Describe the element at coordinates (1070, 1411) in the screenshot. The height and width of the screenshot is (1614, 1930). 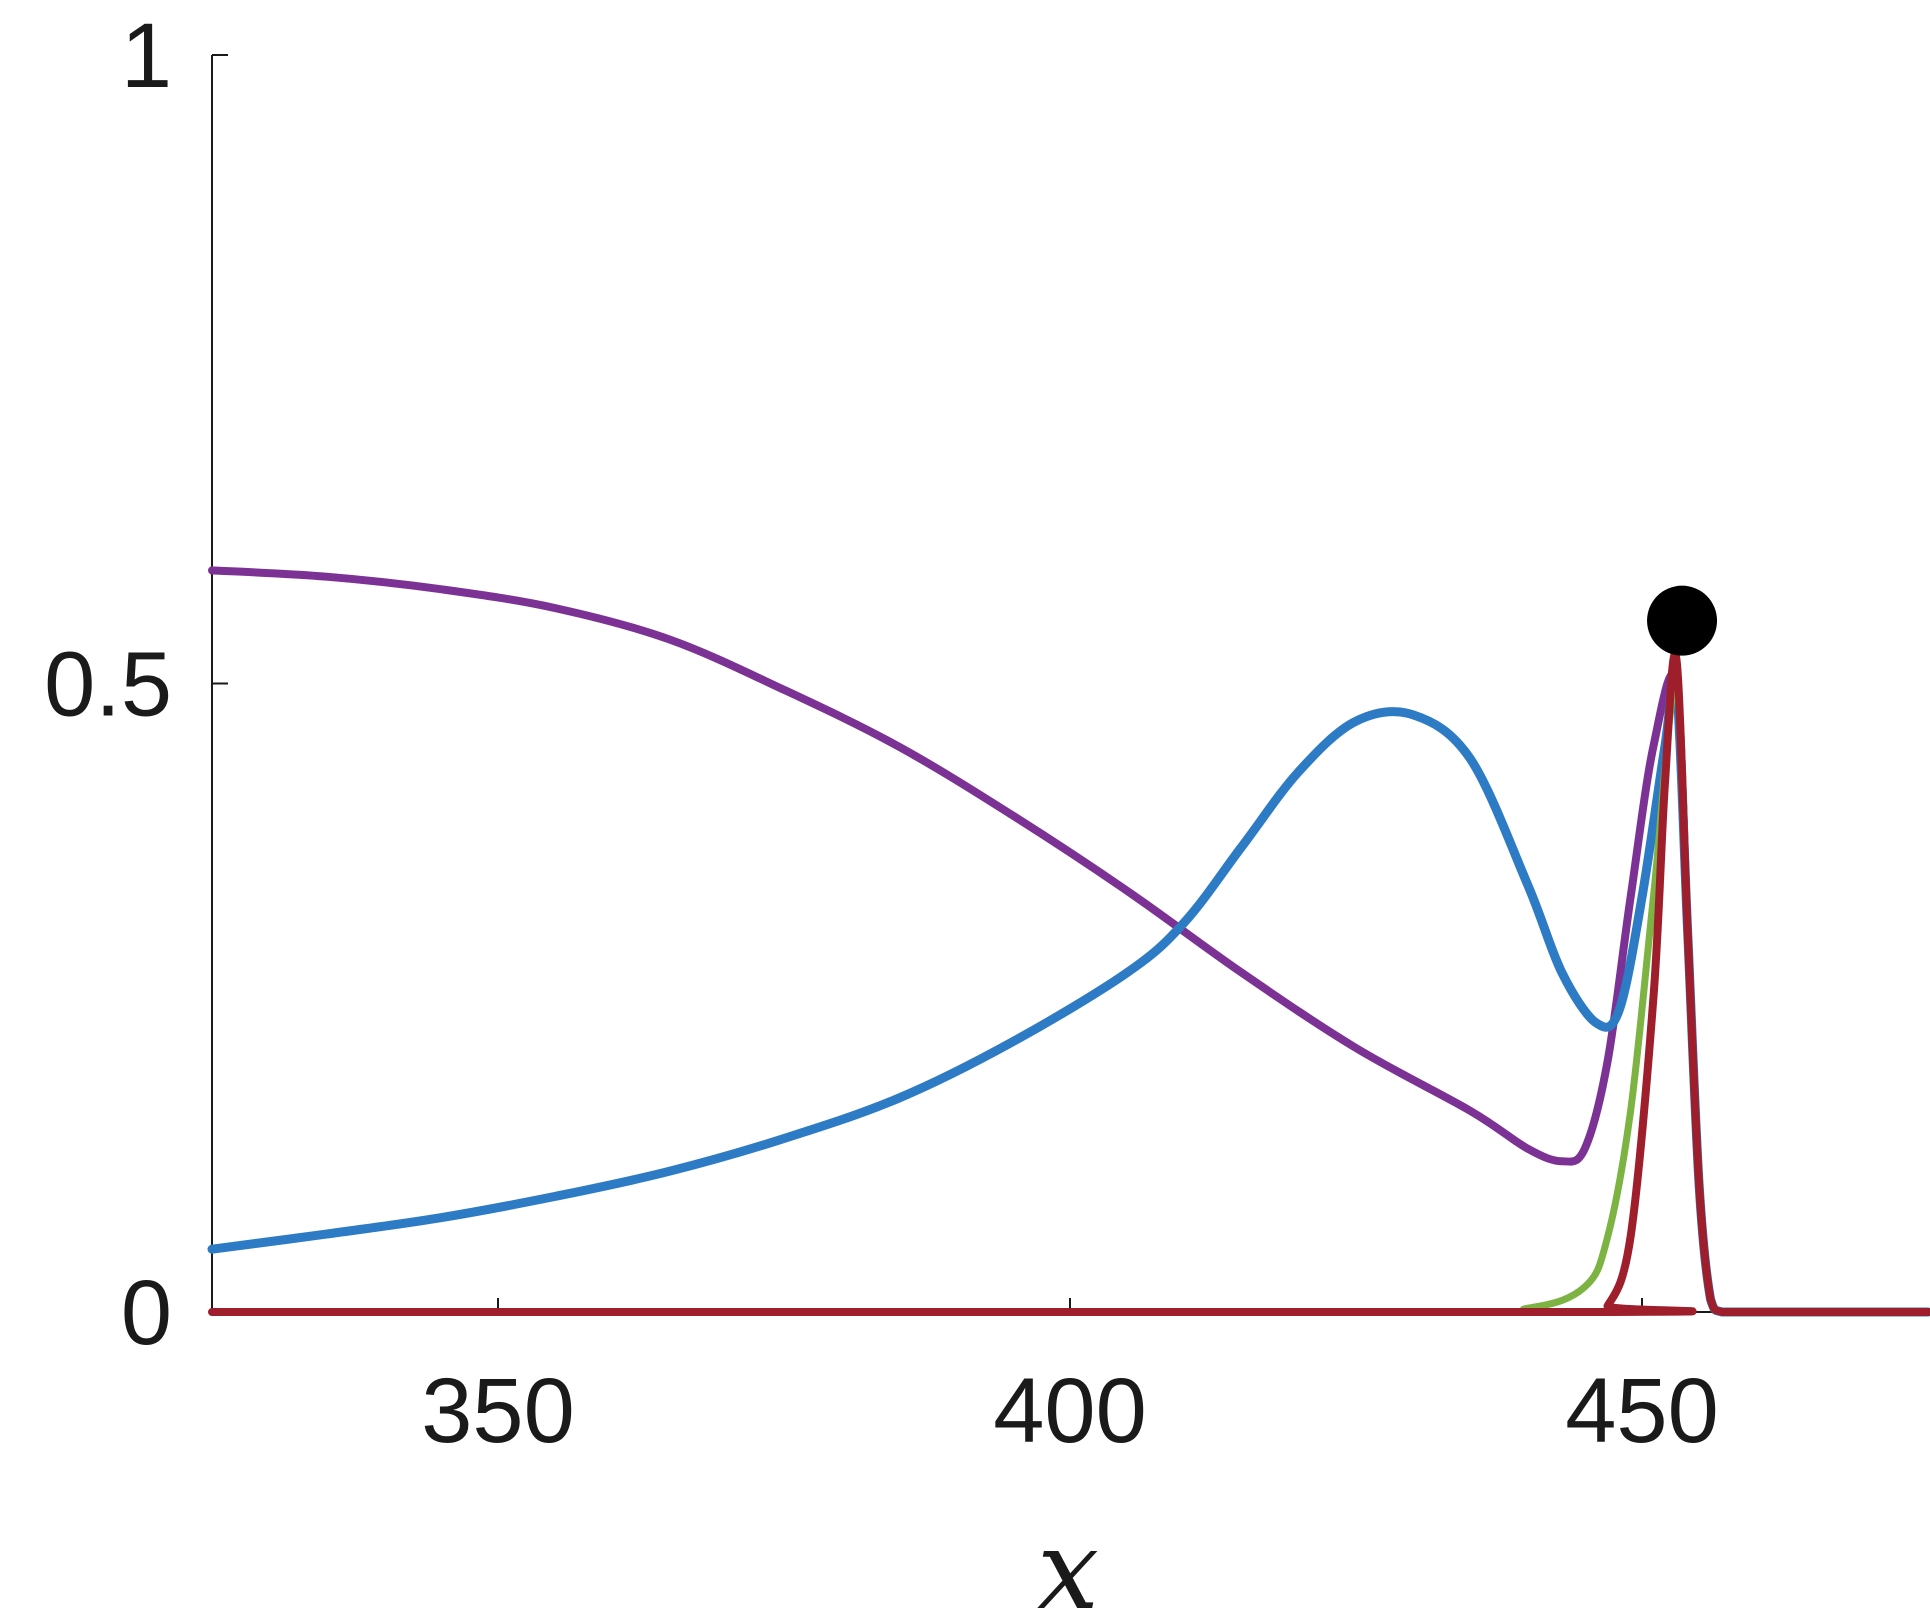
I see `x-tick-label: 400` at that location.